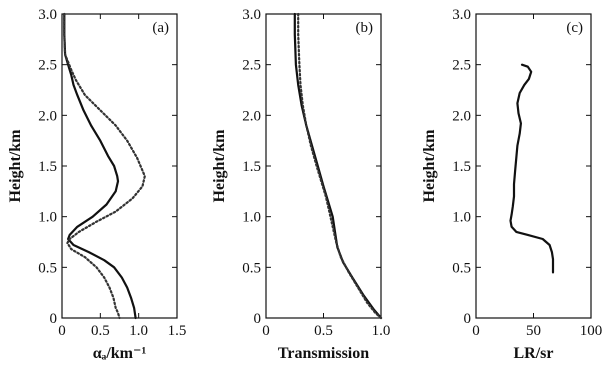  I want to click on x-axis-label: LR/sr, so click(534, 353).